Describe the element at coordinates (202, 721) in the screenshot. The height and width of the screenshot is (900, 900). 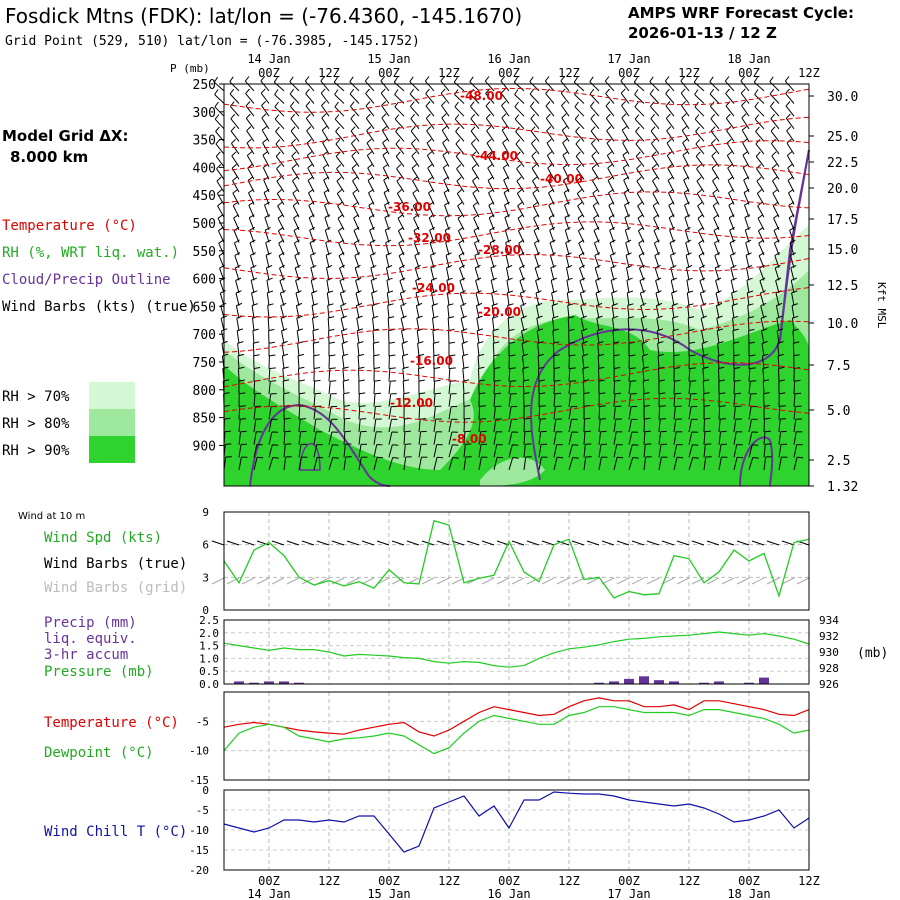
I see `temp-tick-label: -5` at that location.